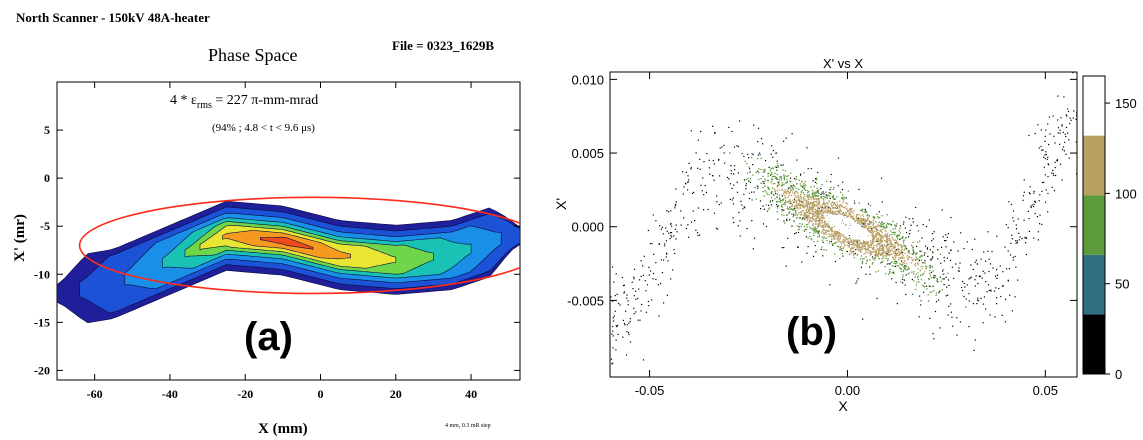 The height and width of the screenshot is (440, 1143). What do you see at coordinates (20, 238) in the screenshot?
I see `y-axis-label: X' (mr)` at bounding box center [20, 238].